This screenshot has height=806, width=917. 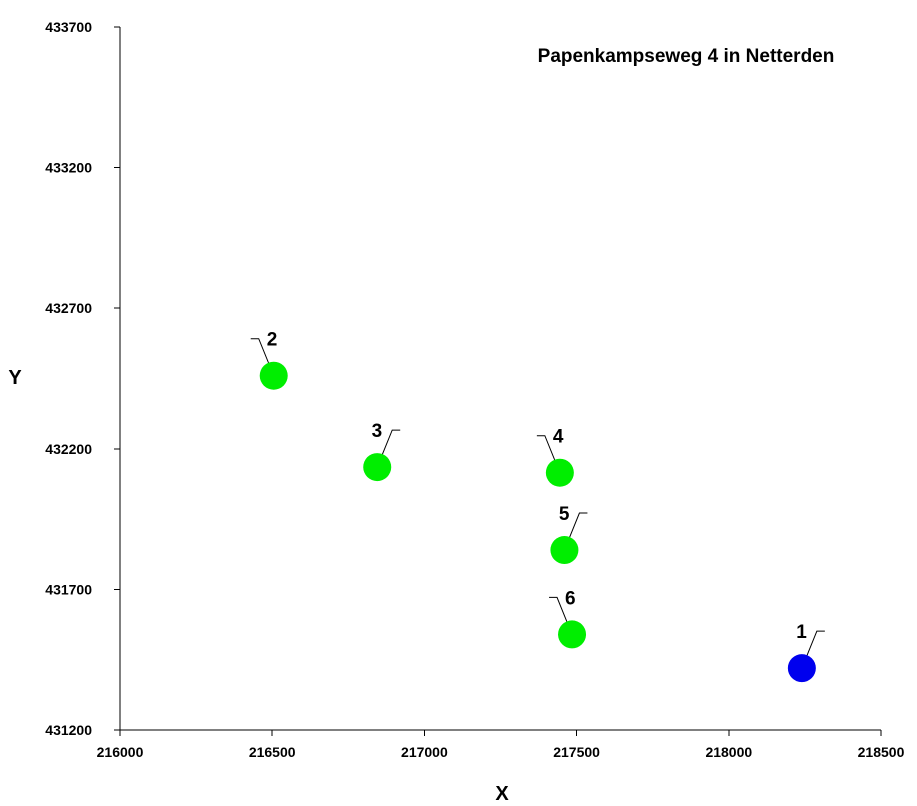 What do you see at coordinates (558, 437) in the screenshot?
I see `point-label: 4` at bounding box center [558, 437].